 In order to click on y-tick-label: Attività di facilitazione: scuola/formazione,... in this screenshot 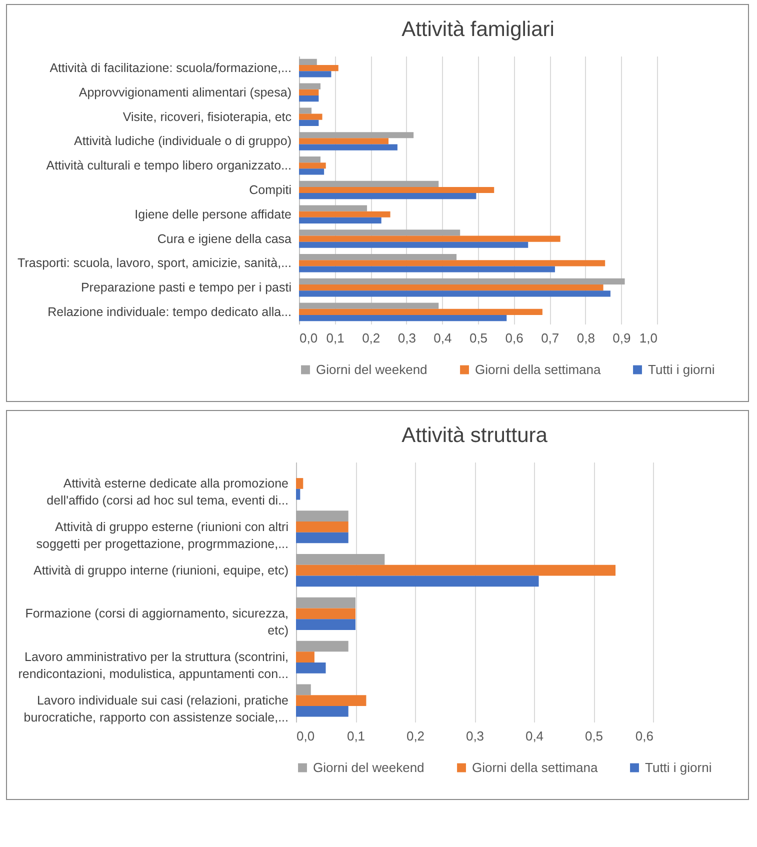, I will do `click(171, 68)`.